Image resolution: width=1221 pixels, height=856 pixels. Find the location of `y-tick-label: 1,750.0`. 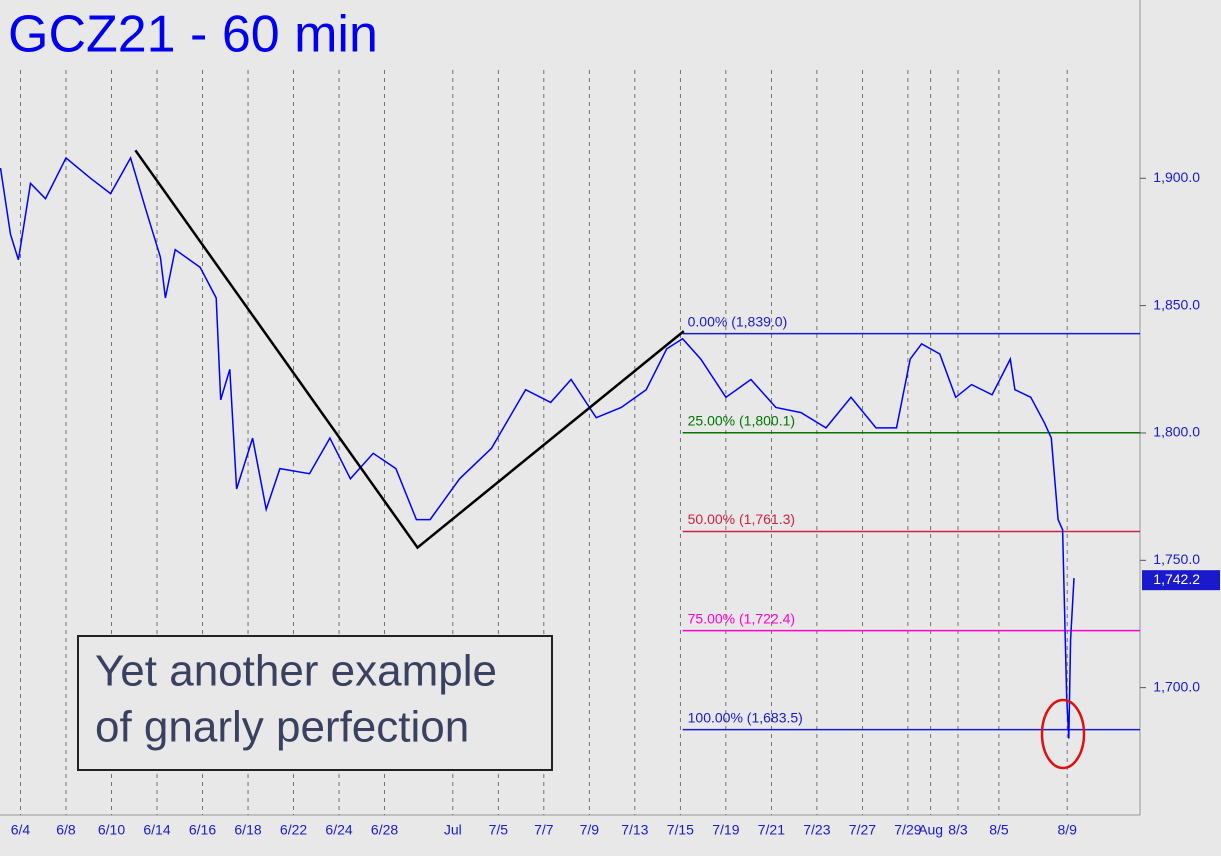

y-tick-label: 1,750.0 is located at coordinates (1176, 559).